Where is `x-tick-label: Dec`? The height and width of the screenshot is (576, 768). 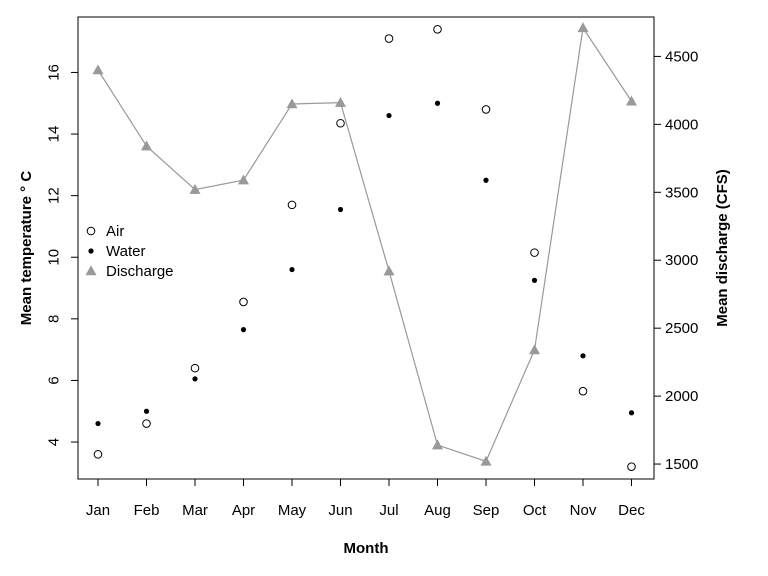
x-tick-label: Dec is located at coordinates (631, 510).